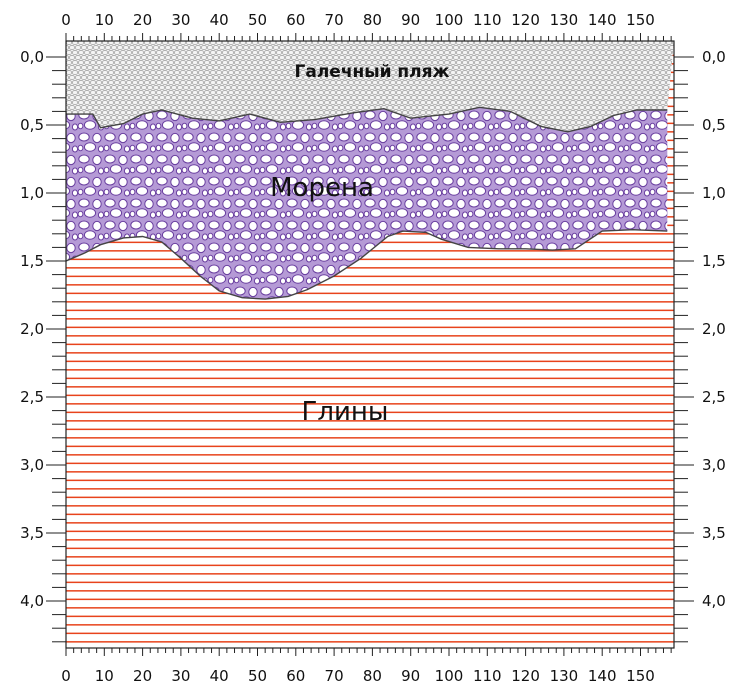 This screenshot has height=691, width=731. Describe the element at coordinates (32, 261) in the screenshot. I see `y-tick-label-left: 1,5` at that location.